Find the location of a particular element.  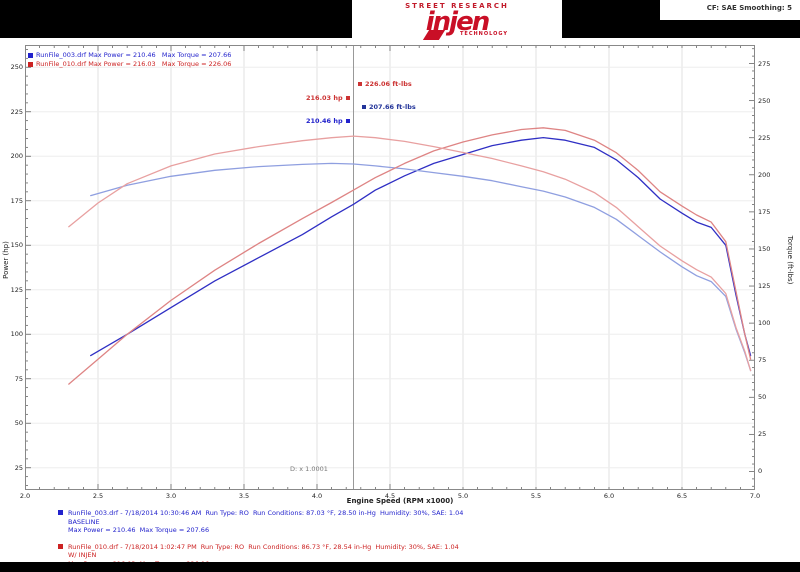

power-tick-label: 150 is located at coordinates (16, 245).